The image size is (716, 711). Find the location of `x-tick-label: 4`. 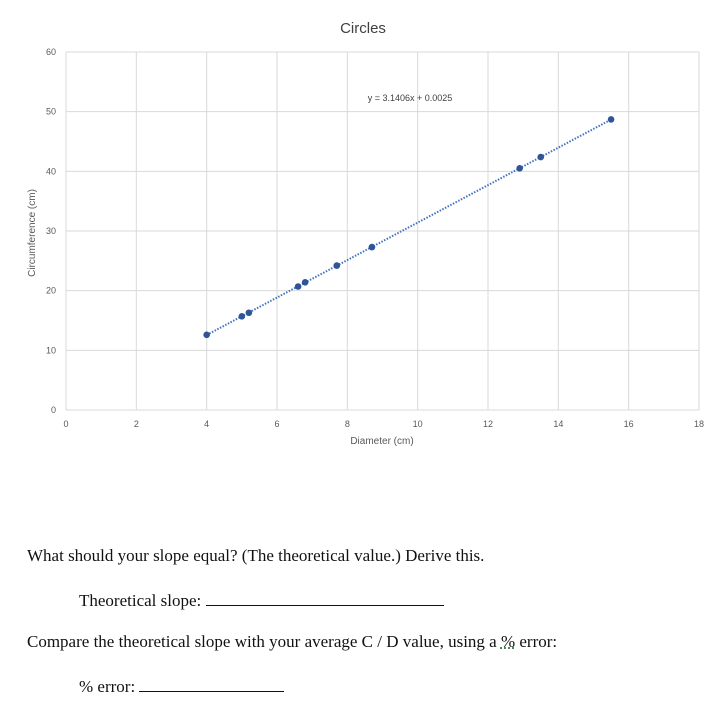

x-tick-label: 4 is located at coordinates (206, 424).